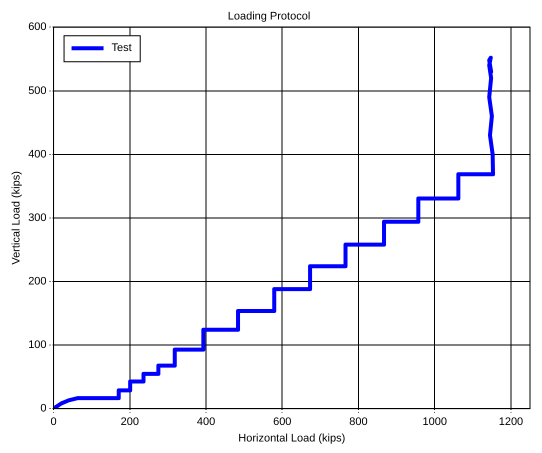 This screenshot has width=542, height=453. I want to click on chart-title: Loading Protocol, so click(269, 16).